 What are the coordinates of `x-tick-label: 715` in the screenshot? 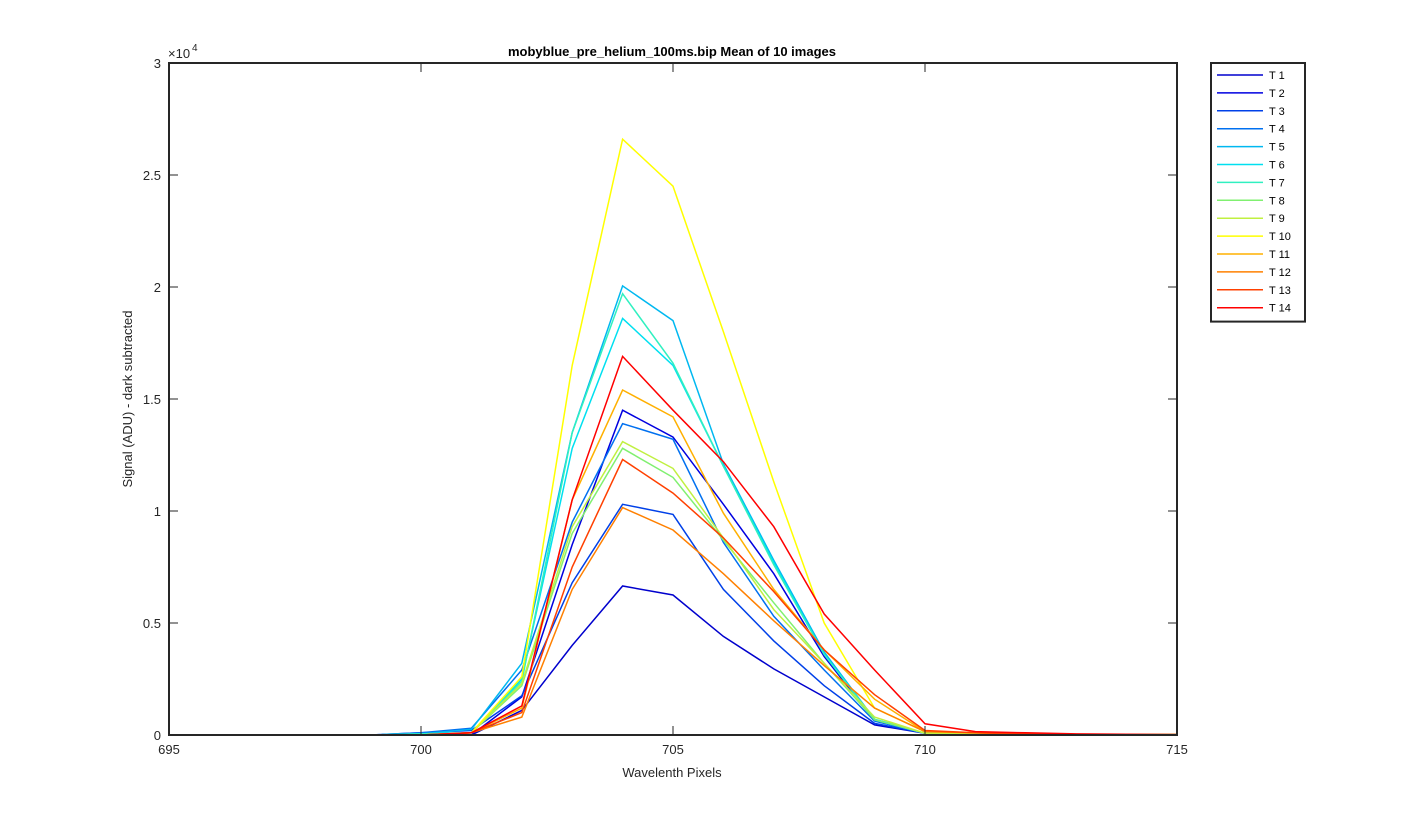 It's located at (1177, 749).